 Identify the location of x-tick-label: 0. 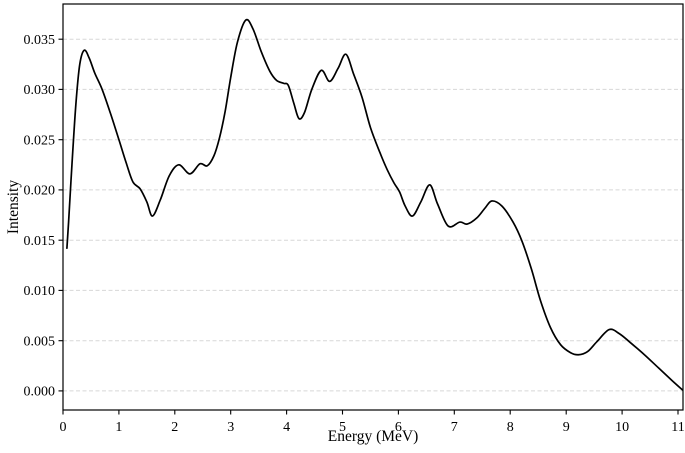
(63, 427).